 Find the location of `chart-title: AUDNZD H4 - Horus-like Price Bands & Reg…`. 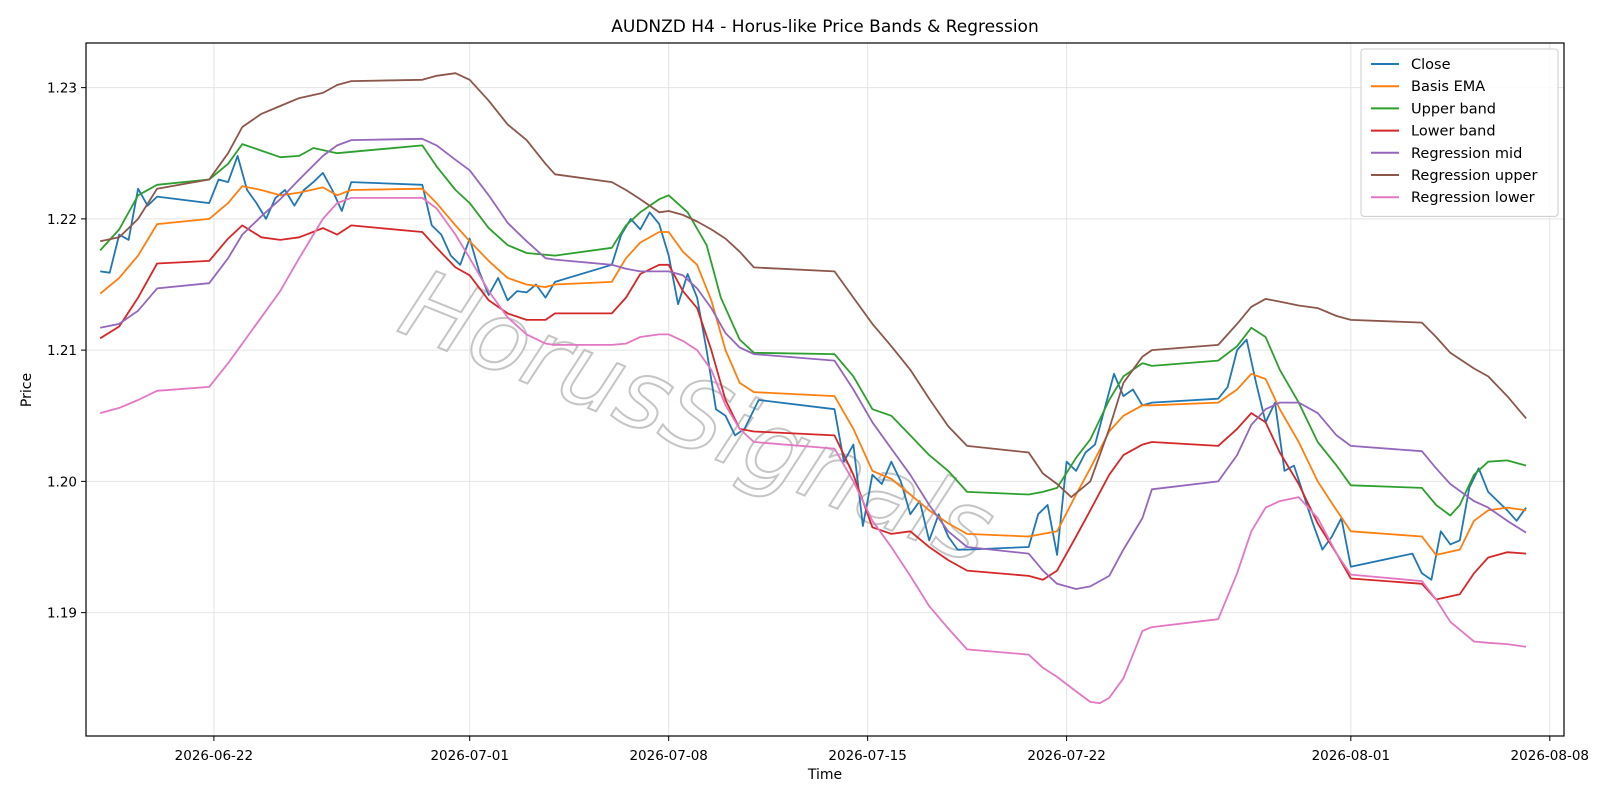

chart-title: AUDNZD H4 - Horus-like Price Bands & Reg… is located at coordinates (824, 27).